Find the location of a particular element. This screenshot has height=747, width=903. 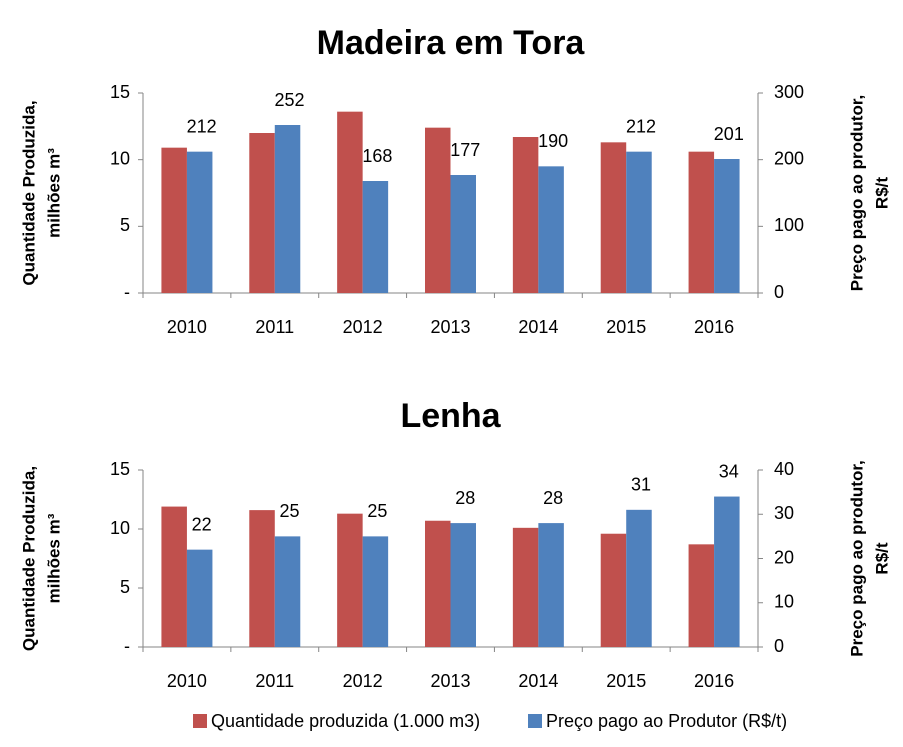

data-label: 31 is located at coordinates (641, 485).